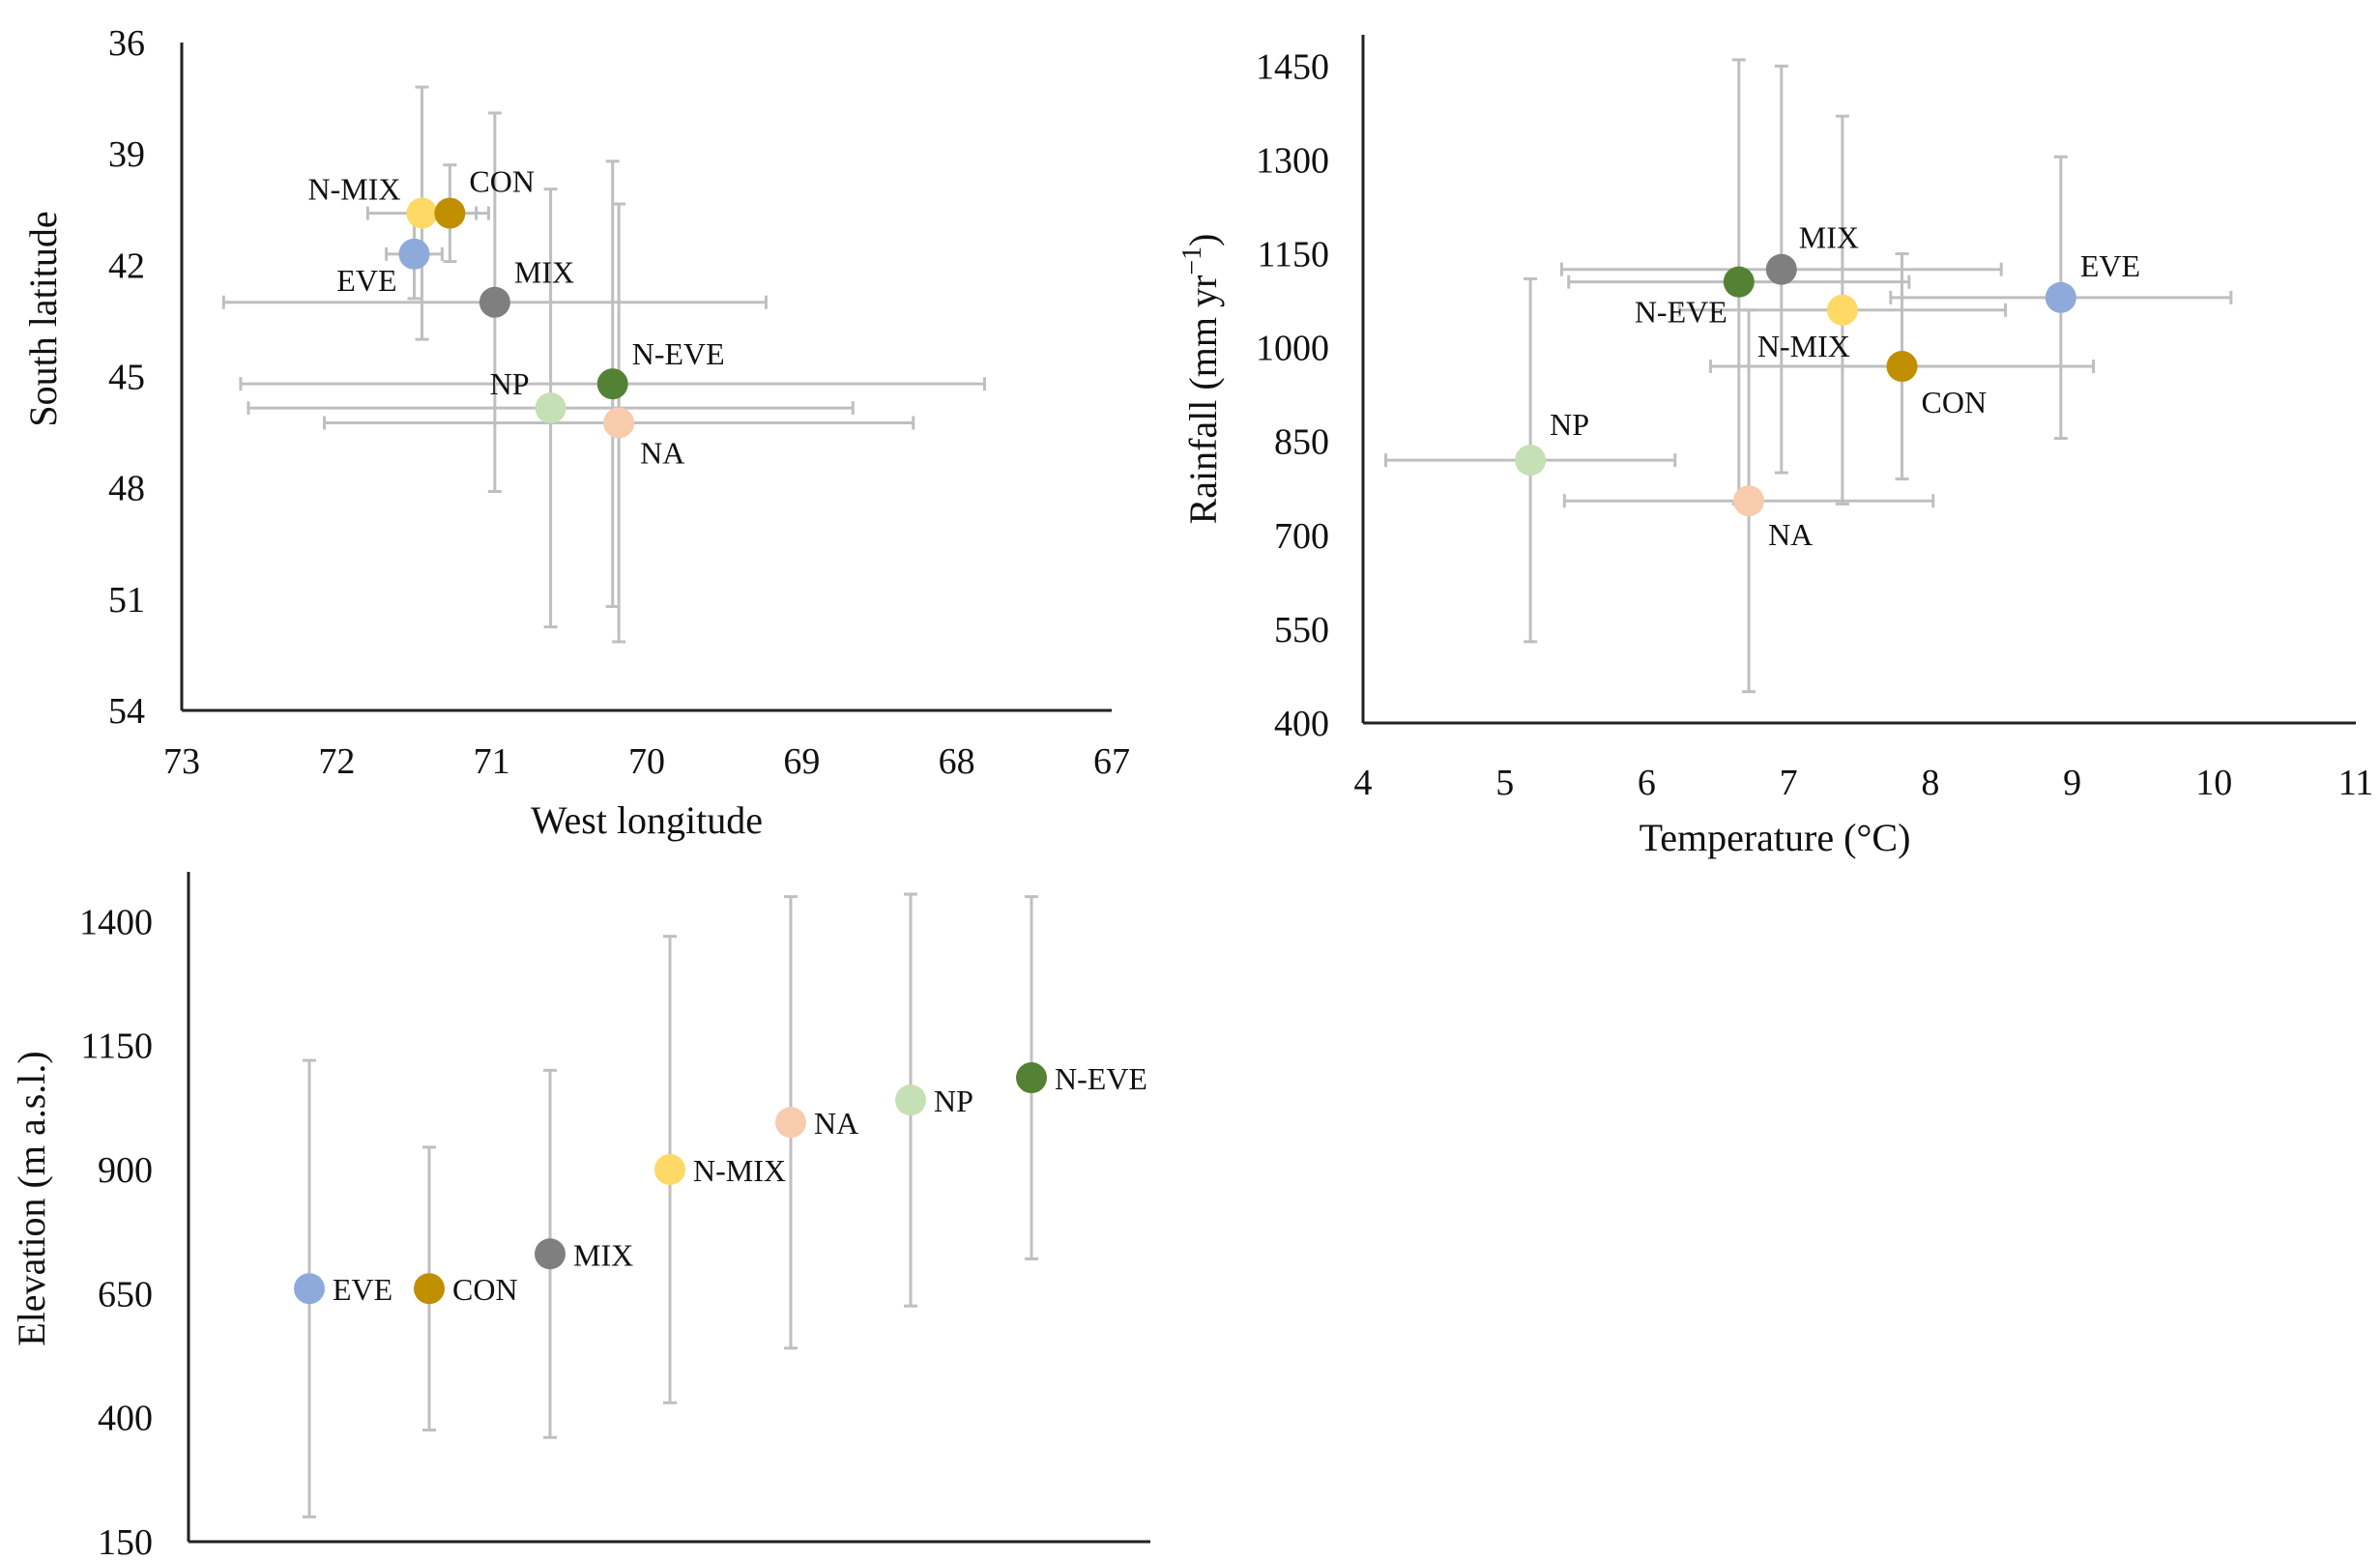 The width and height of the screenshot is (2380, 1561). What do you see at coordinates (182, 762) in the screenshot?
I see `x-tick-label: 73` at bounding box center [182, 762].